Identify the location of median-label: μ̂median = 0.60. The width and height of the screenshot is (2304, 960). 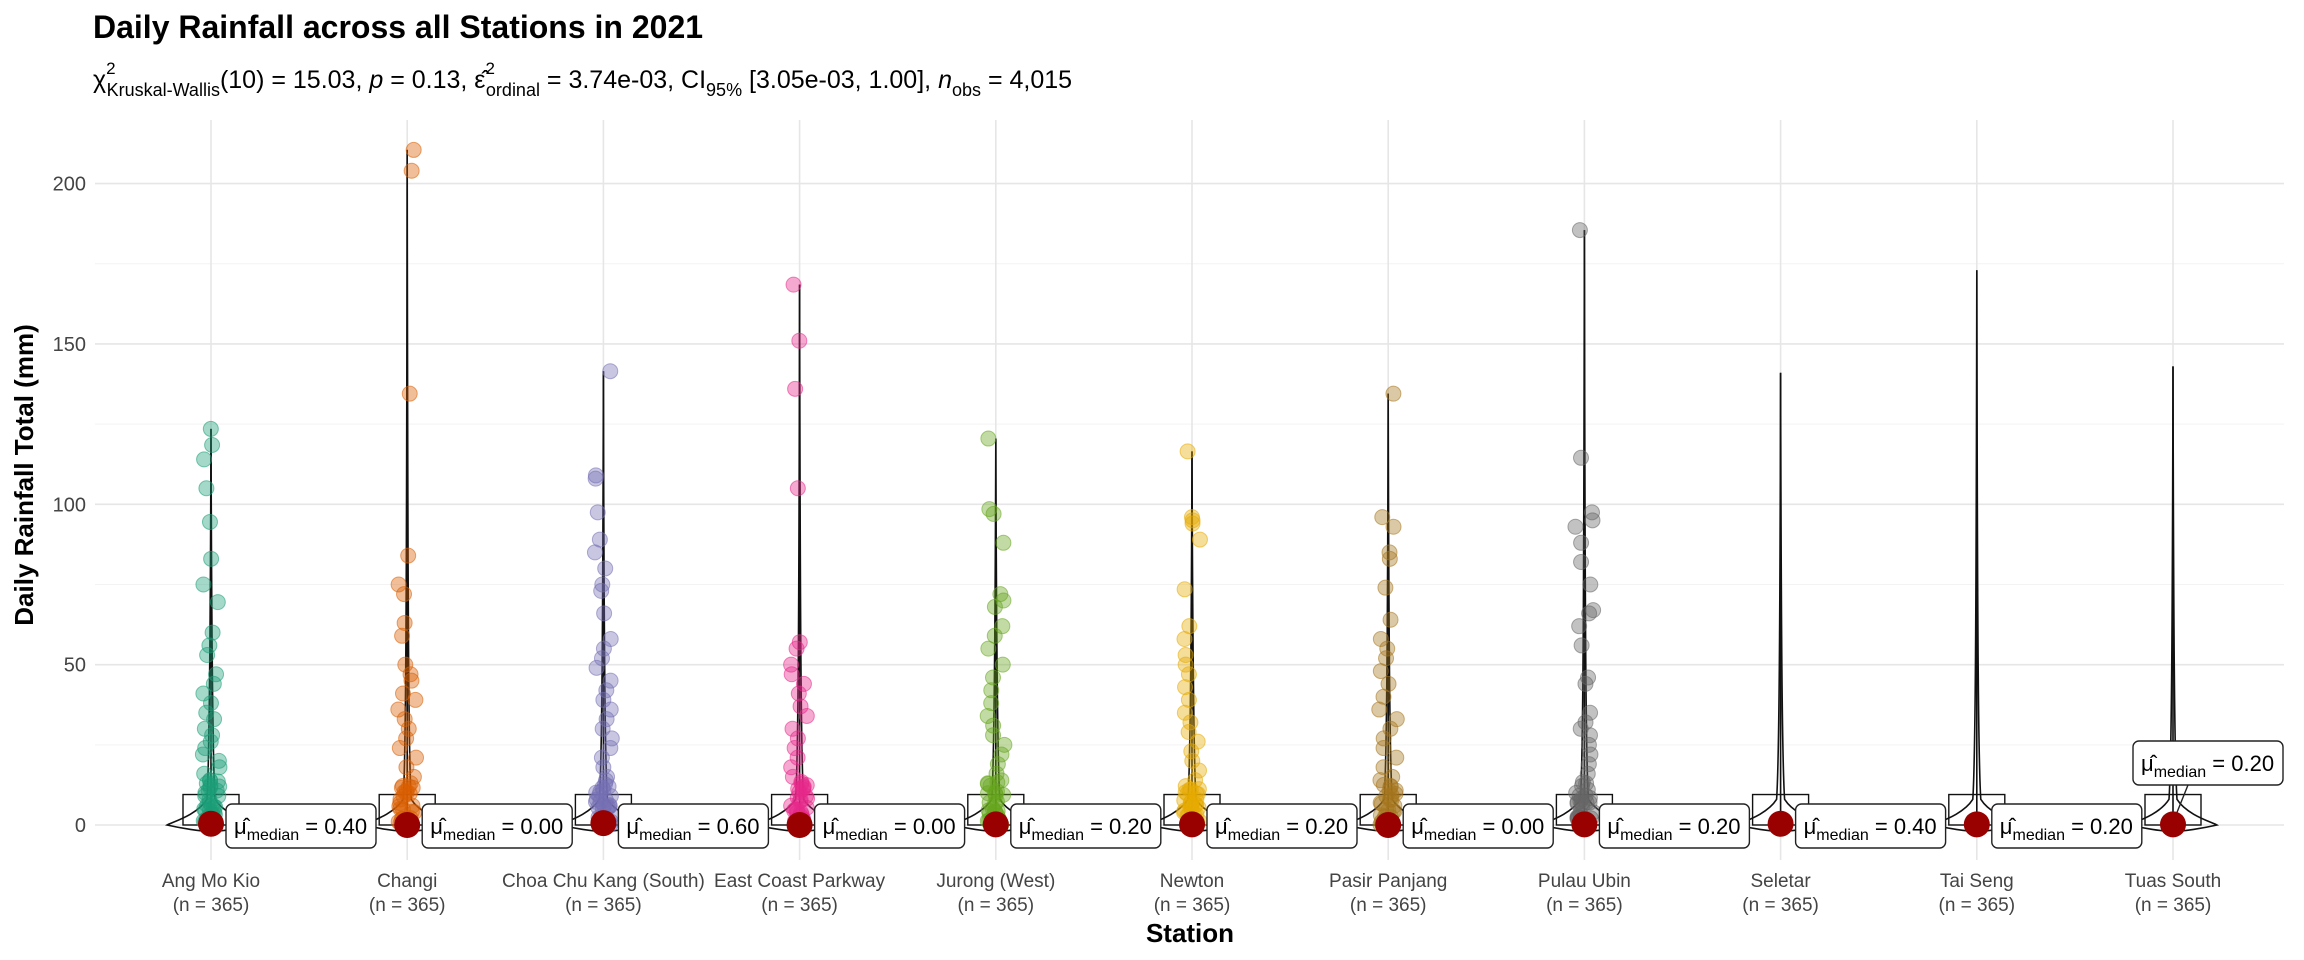
(692, 829).